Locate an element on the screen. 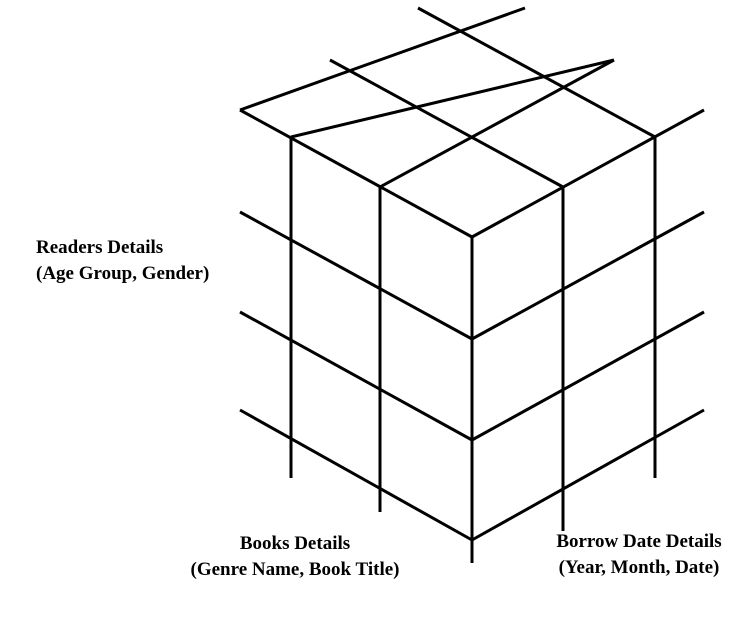 This screenshot has height=619, width=756. top-face-line-right-edge is located at coordinates (588, 173).